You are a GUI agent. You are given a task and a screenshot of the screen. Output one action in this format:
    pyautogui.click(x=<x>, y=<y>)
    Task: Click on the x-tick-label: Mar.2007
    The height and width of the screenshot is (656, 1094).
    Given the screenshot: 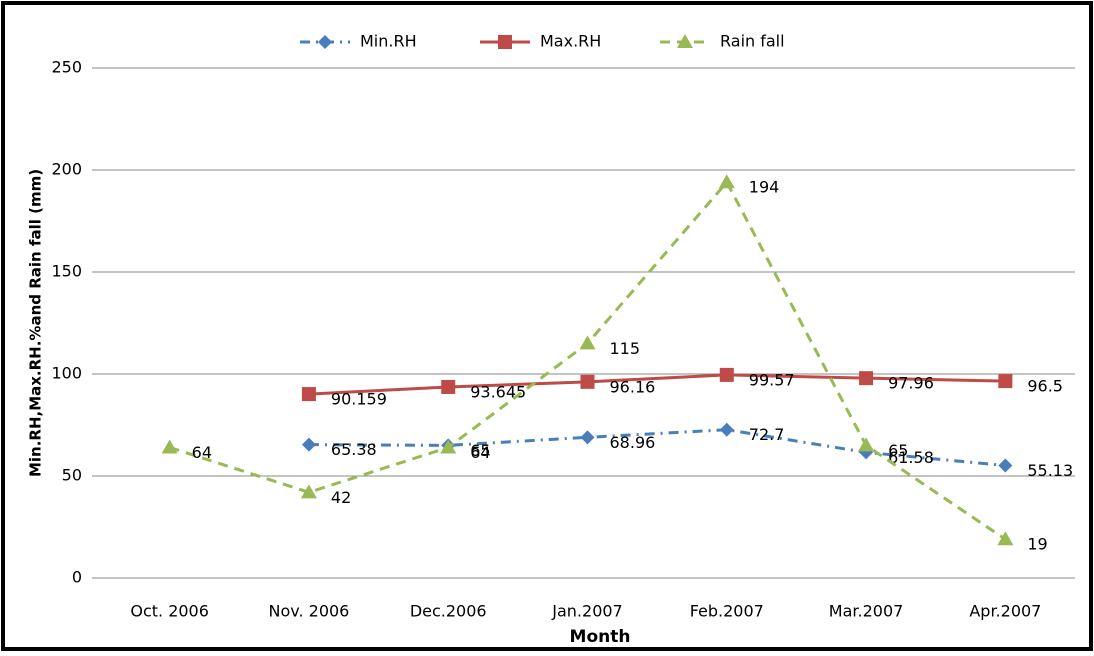 What is the action you would take?
    pyautogui.click(x=866, y=611)
    